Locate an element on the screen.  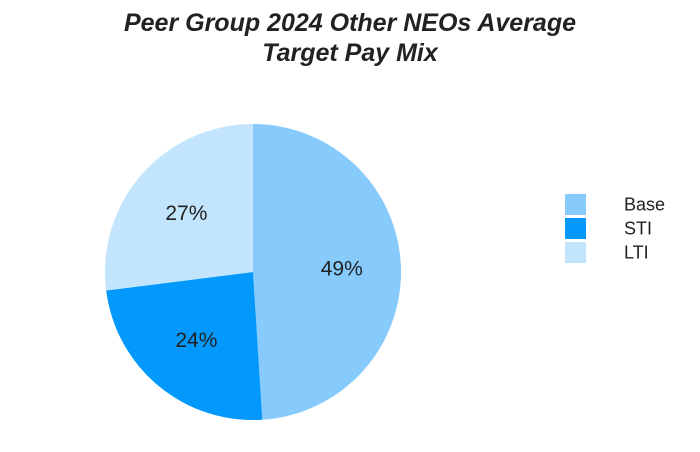
pie-label-base: 49% is located at coordinates (342, 269).